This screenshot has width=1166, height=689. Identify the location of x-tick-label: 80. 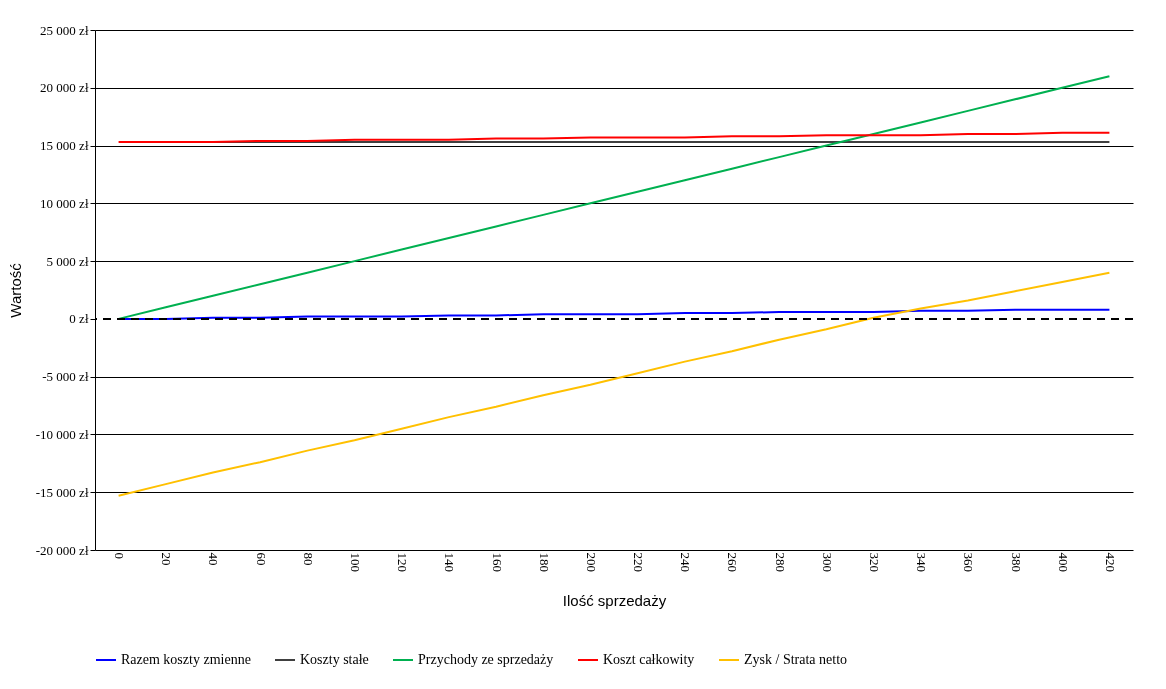
(308, 559).